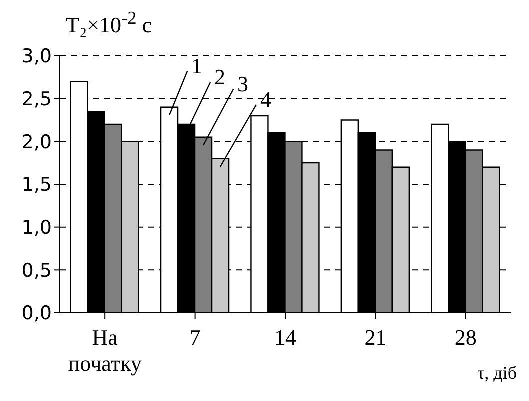 This screenshot has height=401, width=529. What do you see at coordinates (37, 142) in the screenshot?
I see `y-tick-label: 2,0` at bounding box center [37, 142].